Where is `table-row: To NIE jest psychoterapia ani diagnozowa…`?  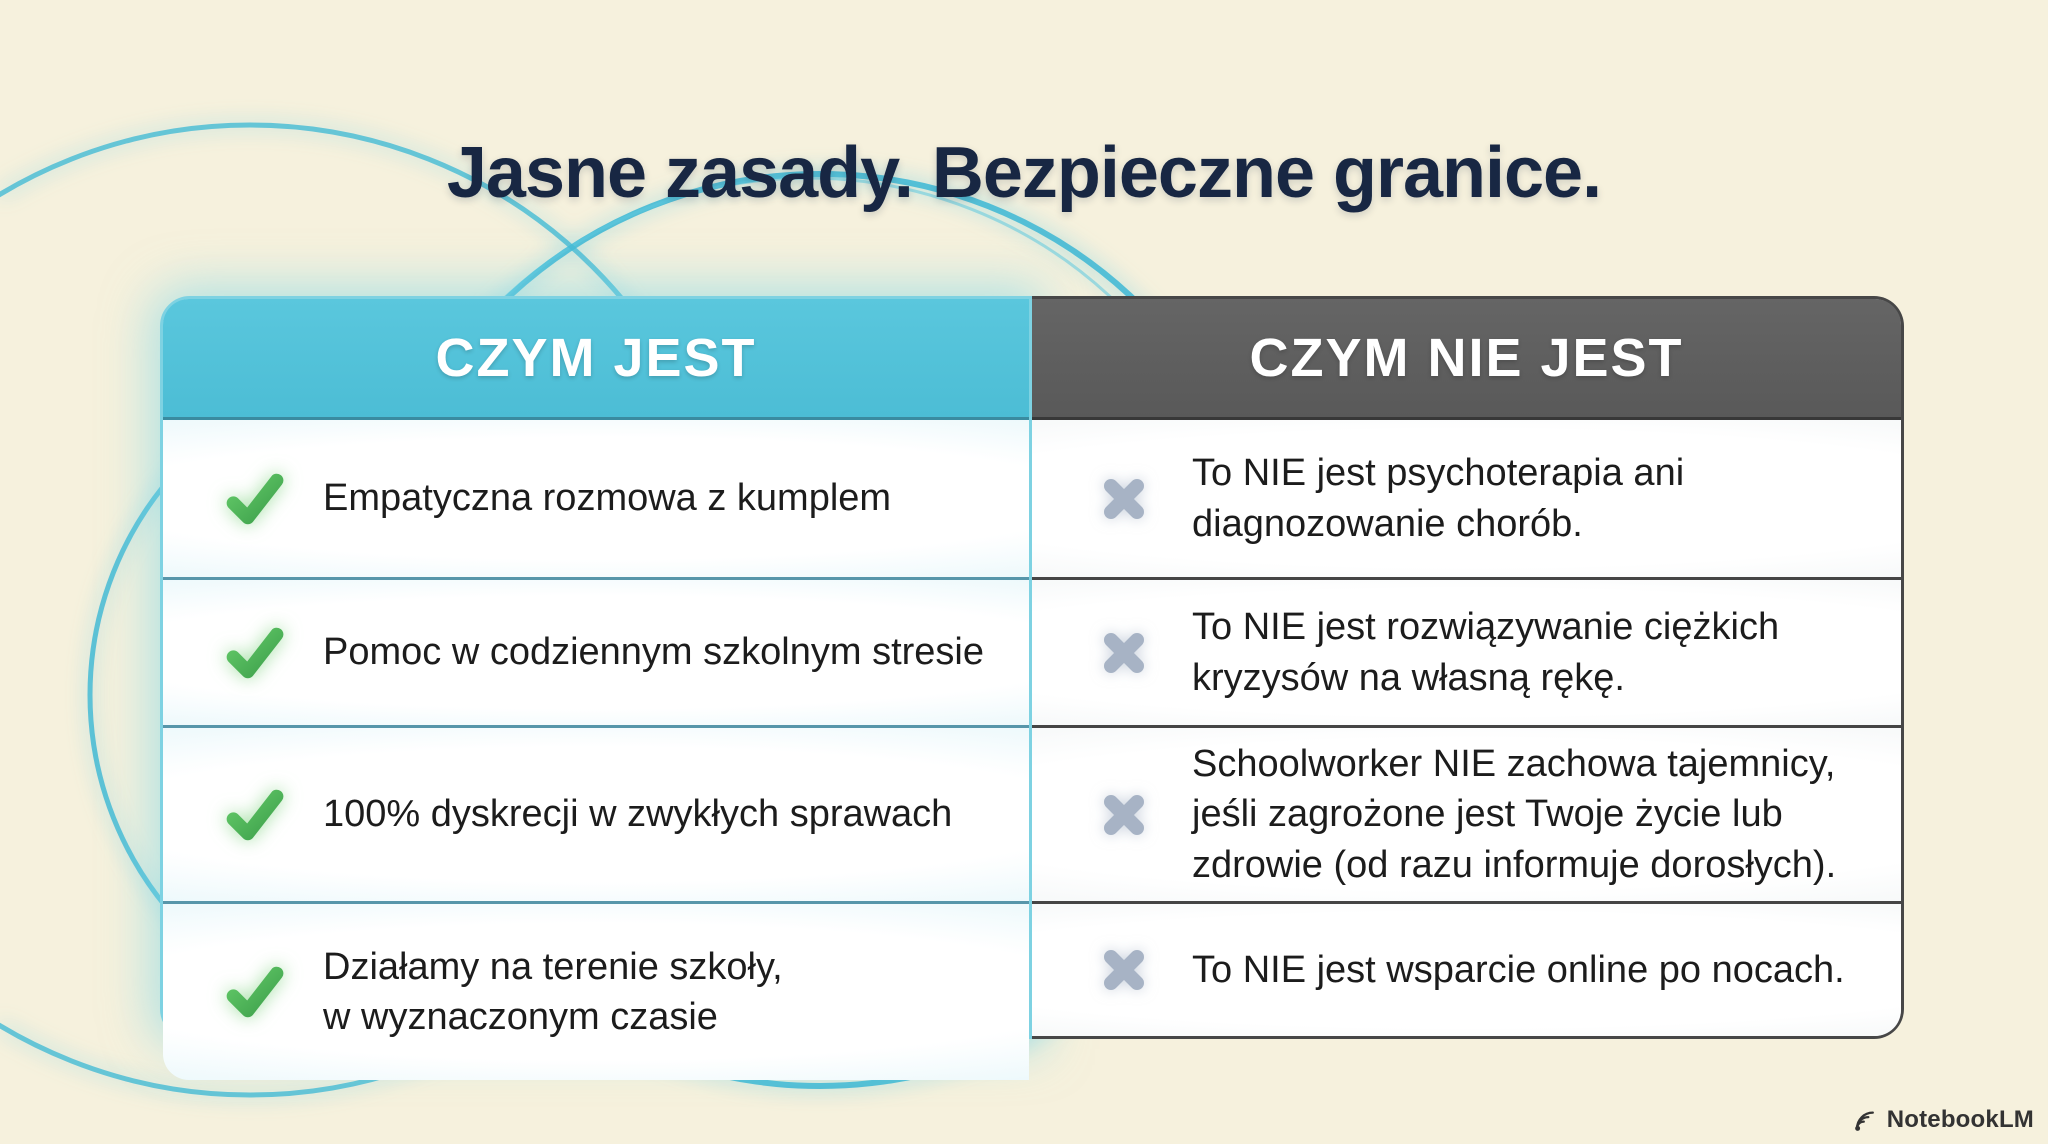 table-row: To NIE jest psychoterapia ani diagnozowa… is located at coordinates (1466, 500).